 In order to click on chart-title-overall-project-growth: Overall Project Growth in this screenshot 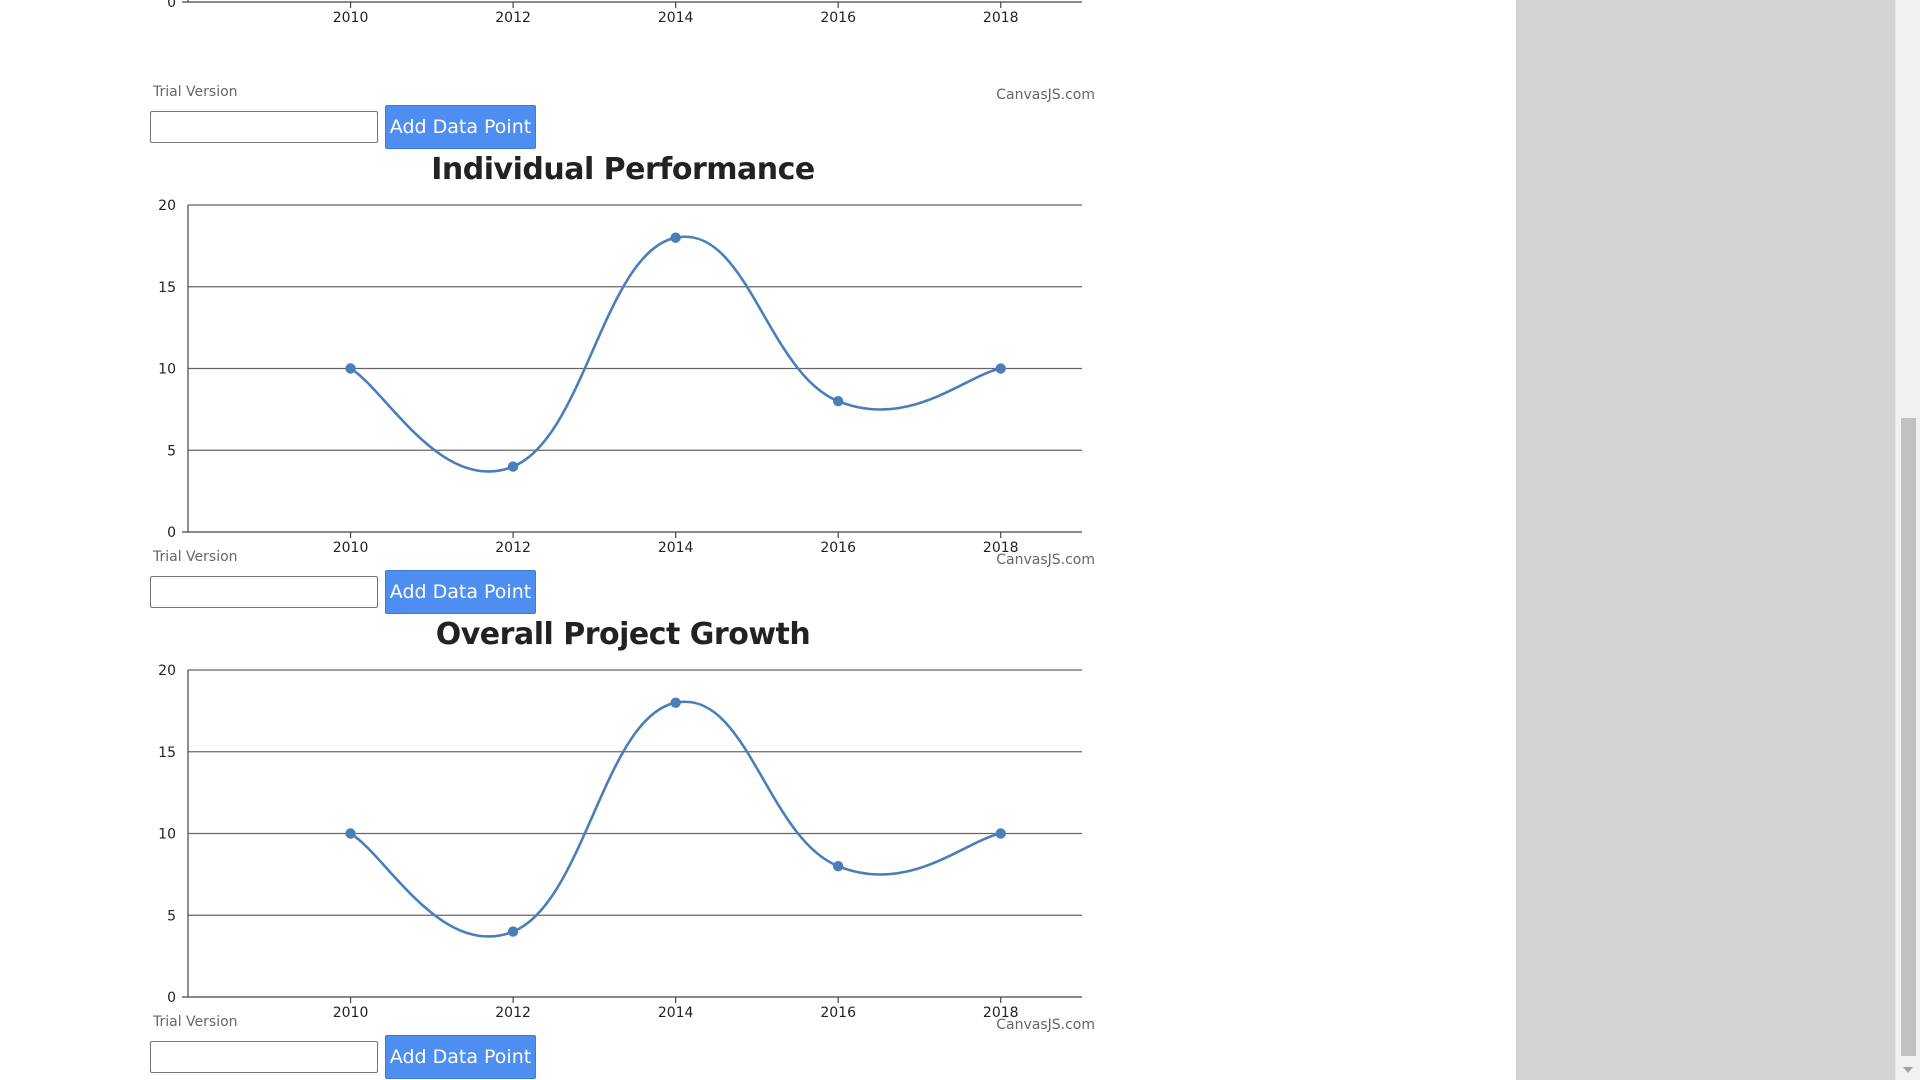, I will do `click(623, 634)`.